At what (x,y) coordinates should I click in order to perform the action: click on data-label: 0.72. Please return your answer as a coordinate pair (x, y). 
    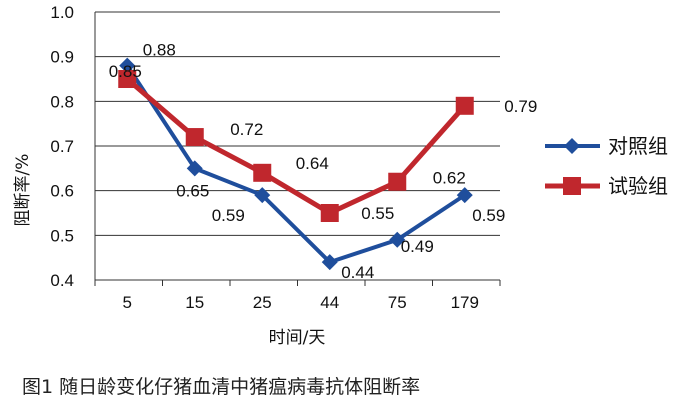
    Looking at the image, I should click on (246, 129).